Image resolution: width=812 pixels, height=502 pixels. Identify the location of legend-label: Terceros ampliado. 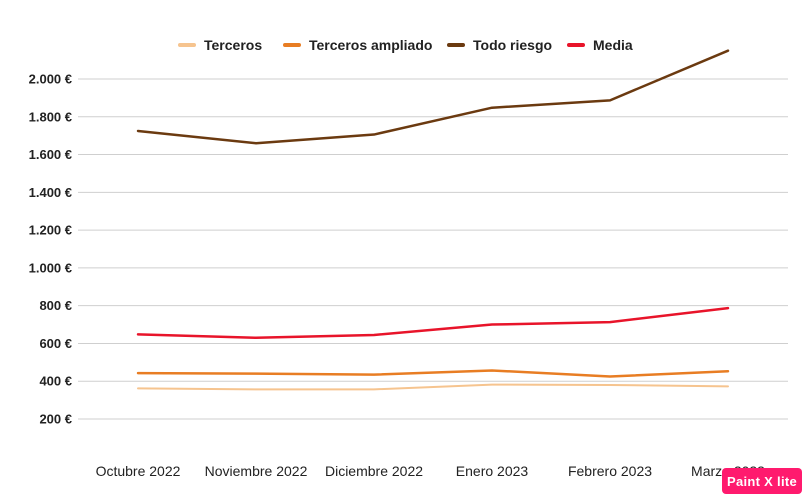
(370, 45).